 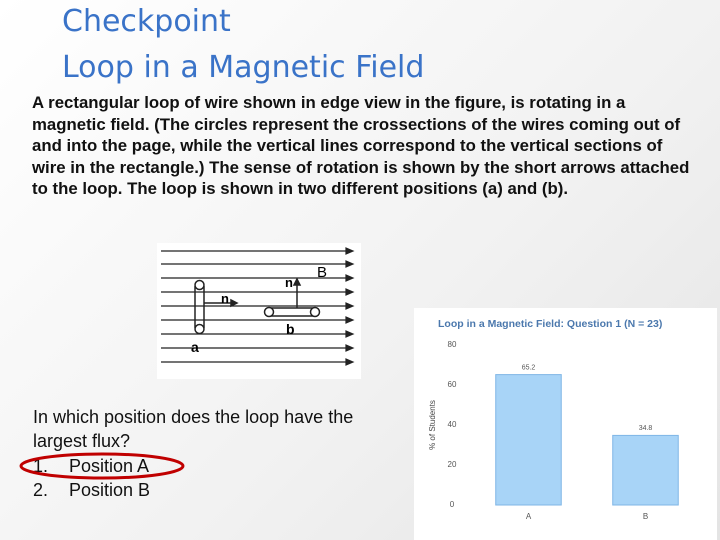 I want to click on y-tick-label: 80, so click(x=452, y=344).